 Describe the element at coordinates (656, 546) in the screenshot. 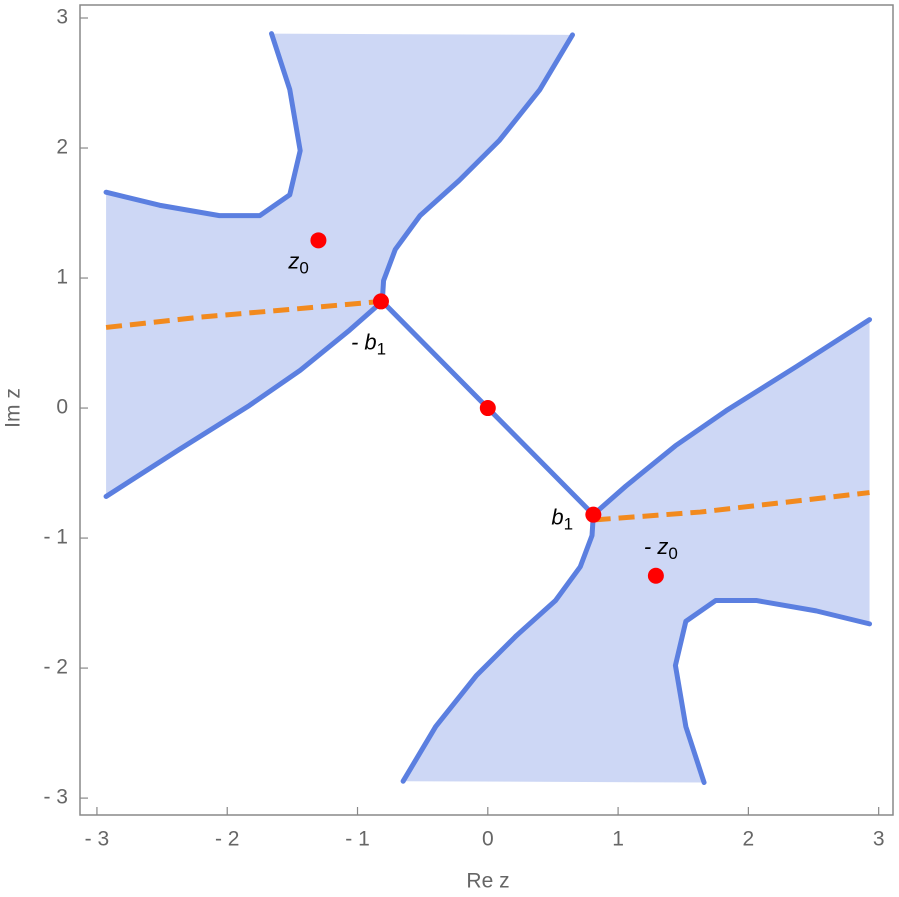

I see `point-label-main: - z` at that location.